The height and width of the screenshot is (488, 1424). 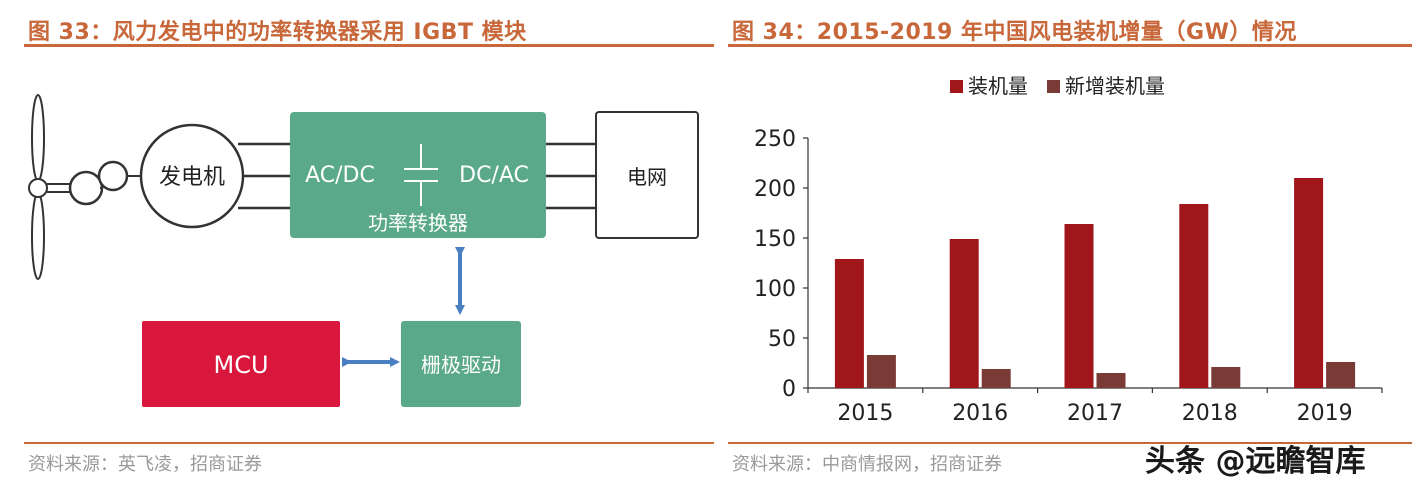 What do you see at coordinates (964, 313) in the screenshot?
I see `bar-installed-2016` at bounding box center [964, 313].